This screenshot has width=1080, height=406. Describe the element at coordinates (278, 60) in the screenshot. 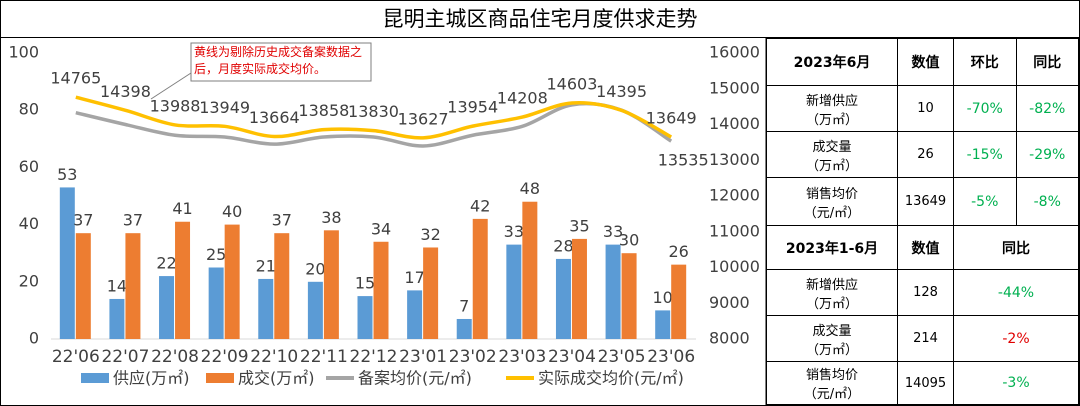

I see `annotation-text: 黄线为剔除历史成交备案数据之后，月度实际成交均价。` at that location.